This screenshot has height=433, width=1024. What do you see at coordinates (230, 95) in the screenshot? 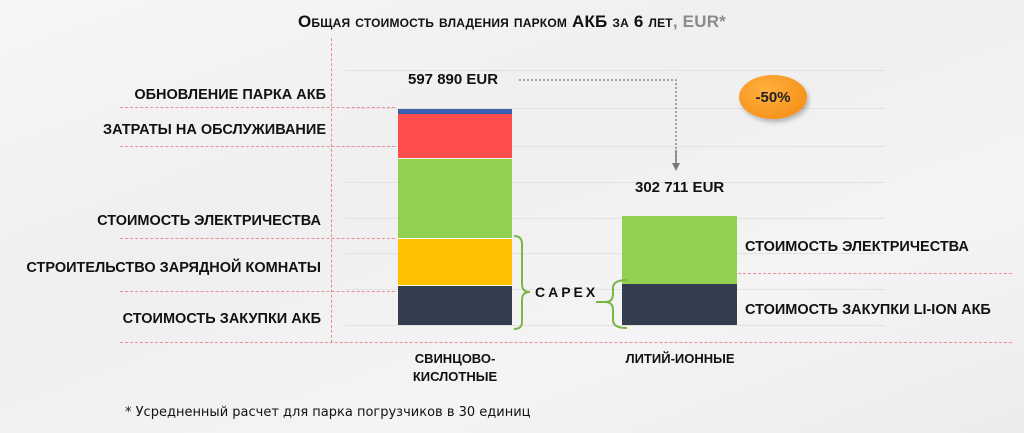
I see `label-battery-renewal: ОБНОВЛЕНИЕ ПАРКА АКБ` at bounding box center [230, 95].